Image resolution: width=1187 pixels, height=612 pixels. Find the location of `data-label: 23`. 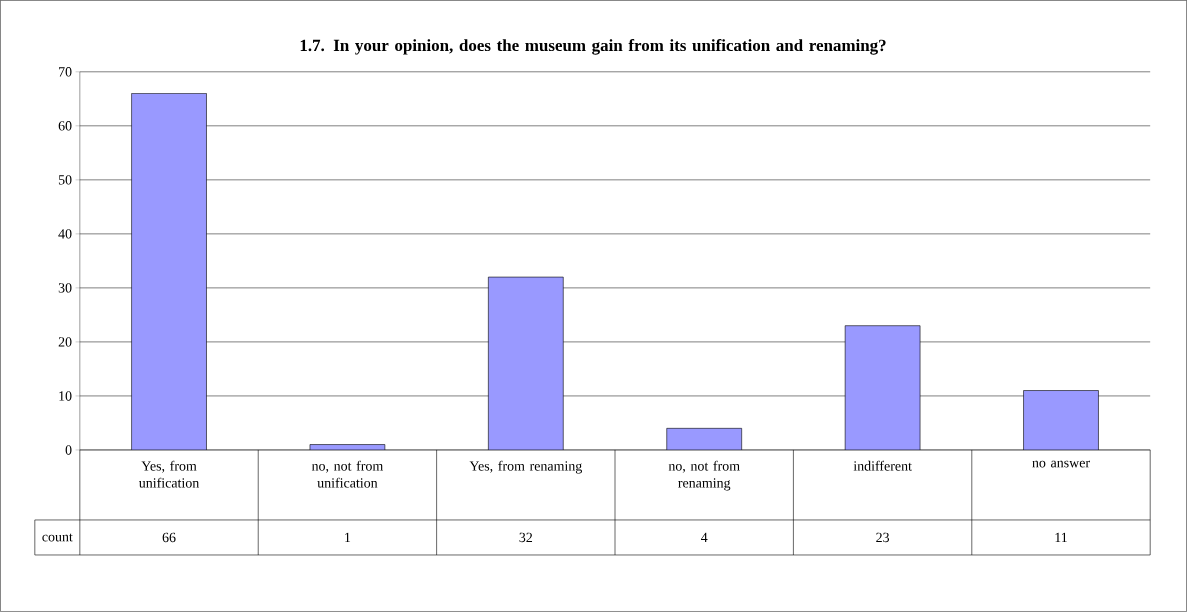

data-label: 23 is located at coordinates (883, 537).